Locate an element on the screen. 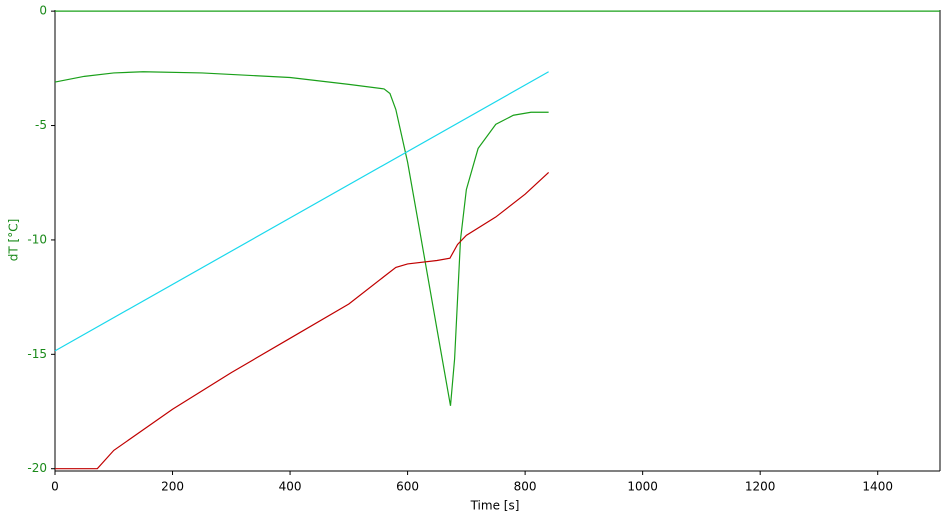 This screenshot has width=944, height=518. x-tick-label: 800 is located at coordinates (525, 487).